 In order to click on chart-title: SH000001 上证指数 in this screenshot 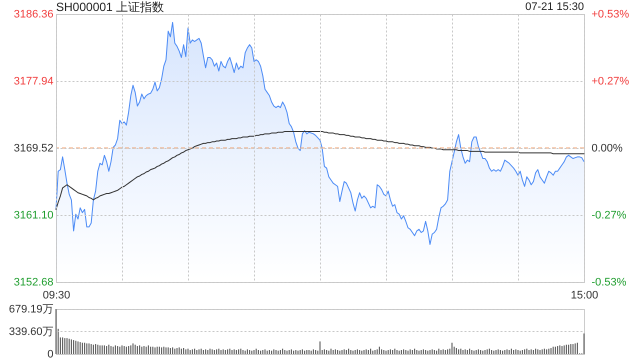, I will do `click(110, 7)`.